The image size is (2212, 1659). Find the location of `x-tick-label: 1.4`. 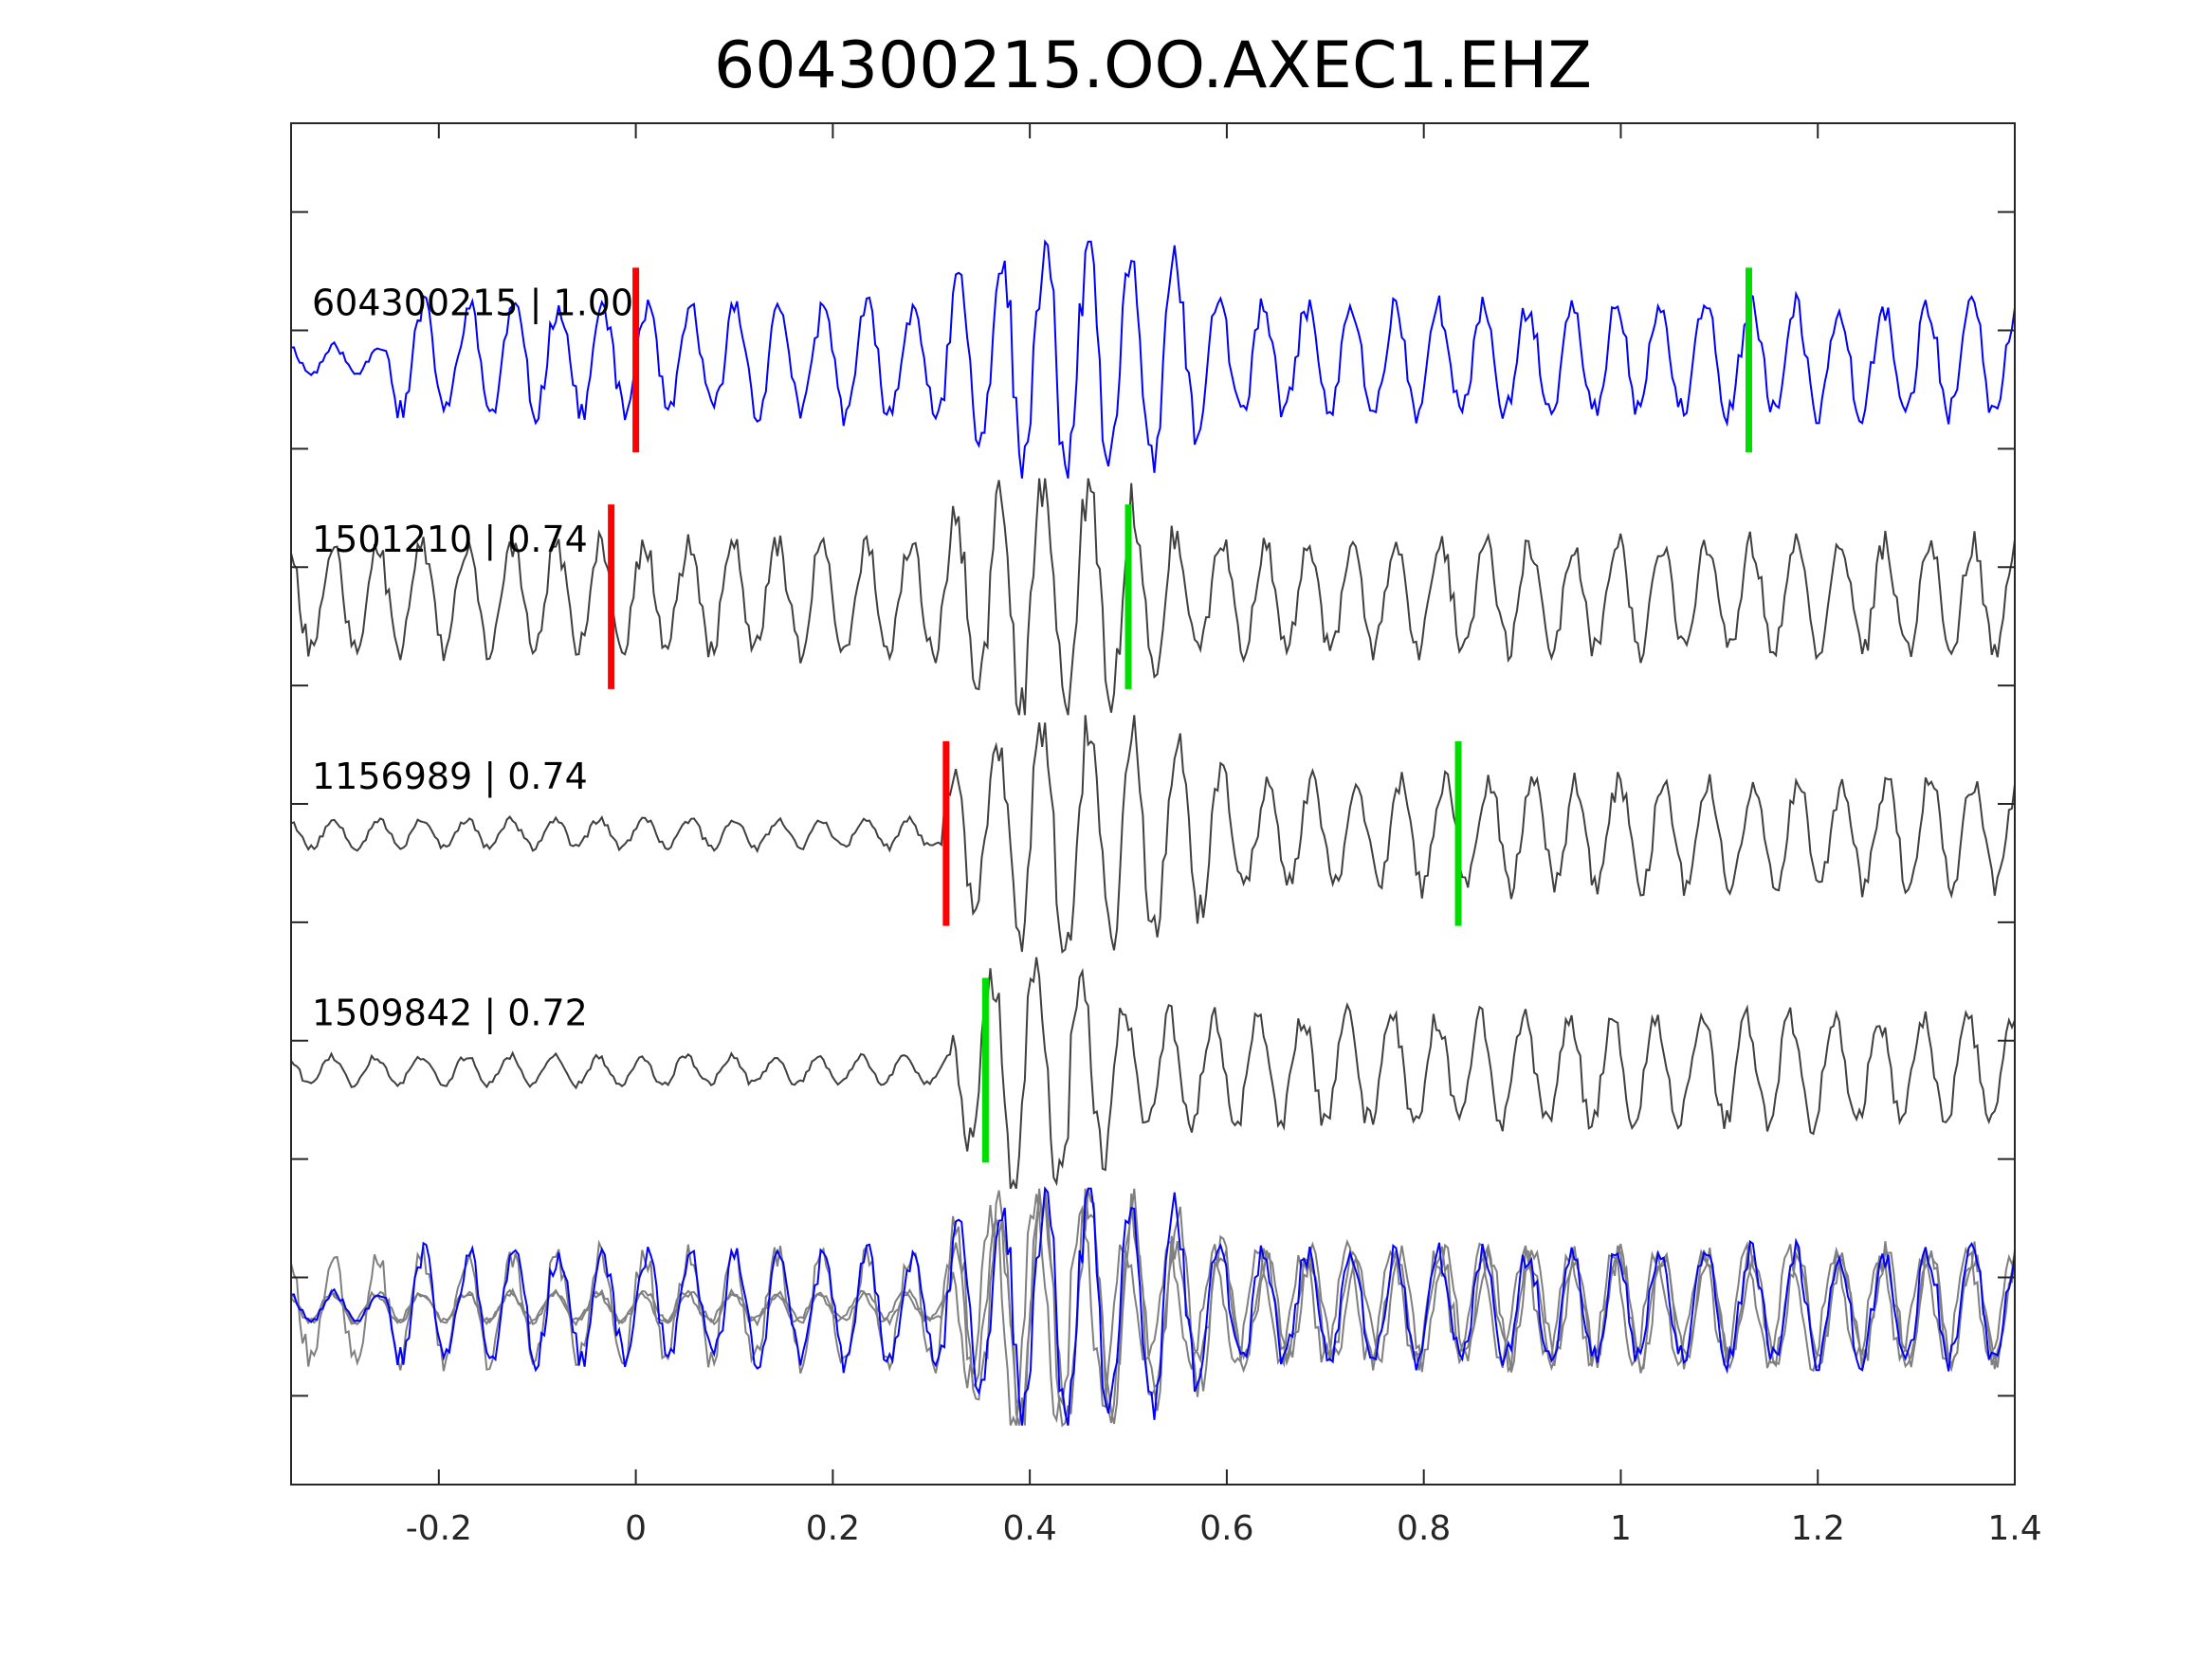

x-tick-label: 1.4 is located at coordinates (2014, 1528).